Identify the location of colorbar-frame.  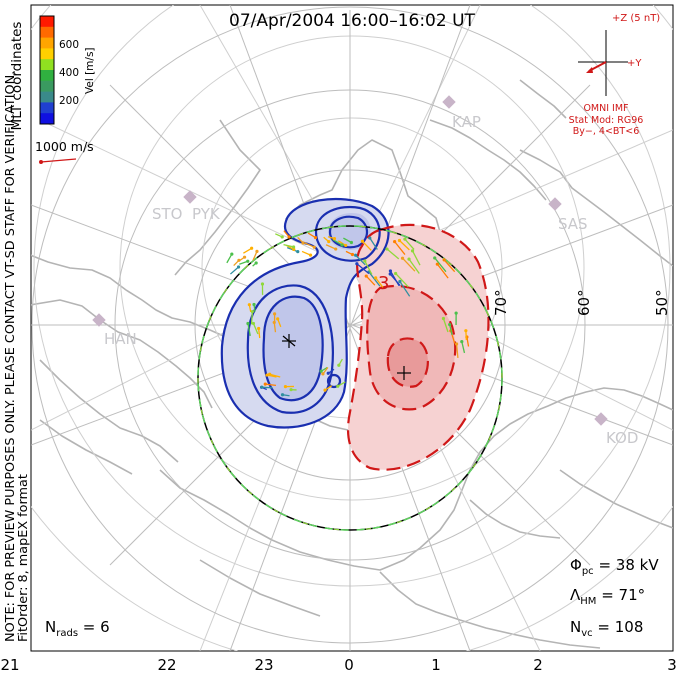
(47, 70).